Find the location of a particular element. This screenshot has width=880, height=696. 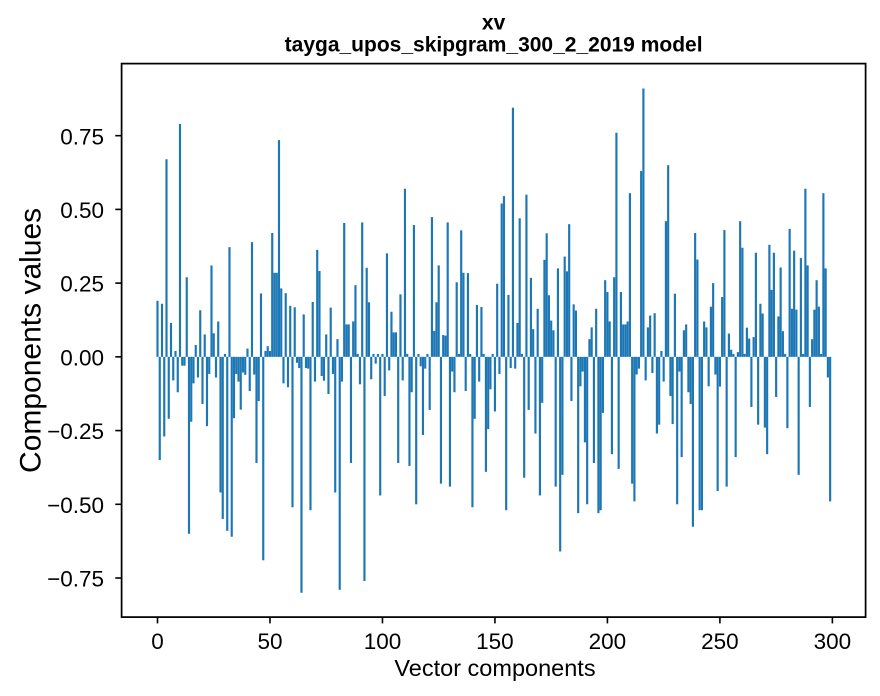

svg-text: −0.75 is located at coordinates (75, 579).